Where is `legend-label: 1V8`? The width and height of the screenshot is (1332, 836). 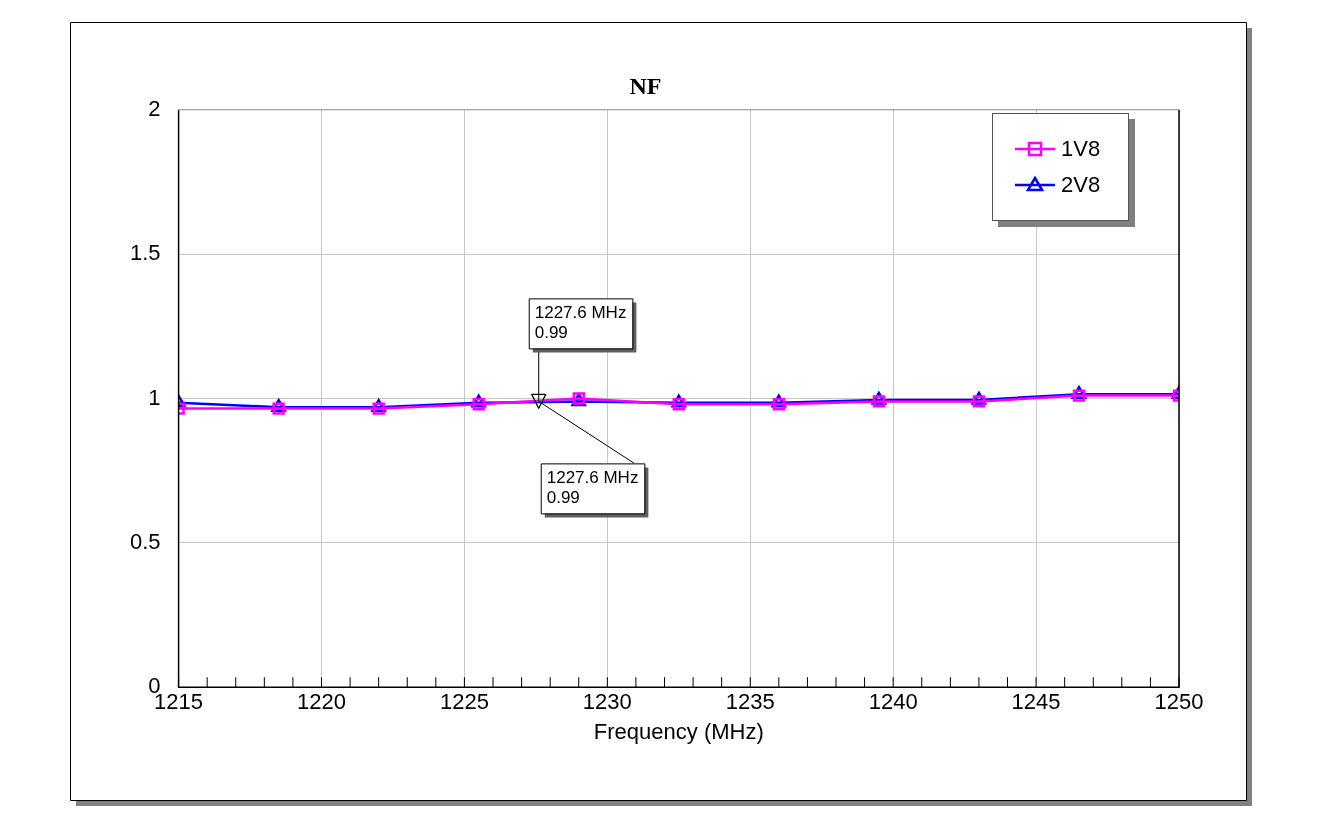 legend-label: 1V8 is located at coordinates (1081, 148).